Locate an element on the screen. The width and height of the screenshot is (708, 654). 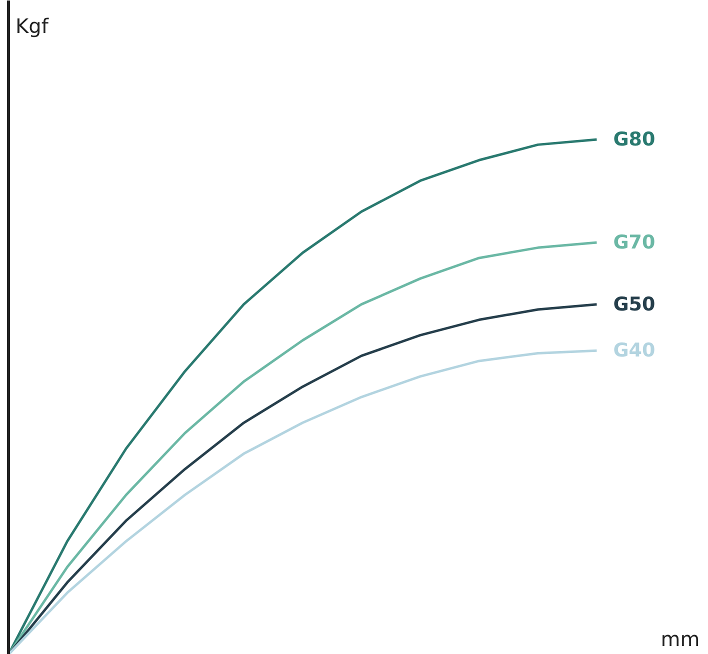
x-axis-title: mm is located at coordinates (680, 639).